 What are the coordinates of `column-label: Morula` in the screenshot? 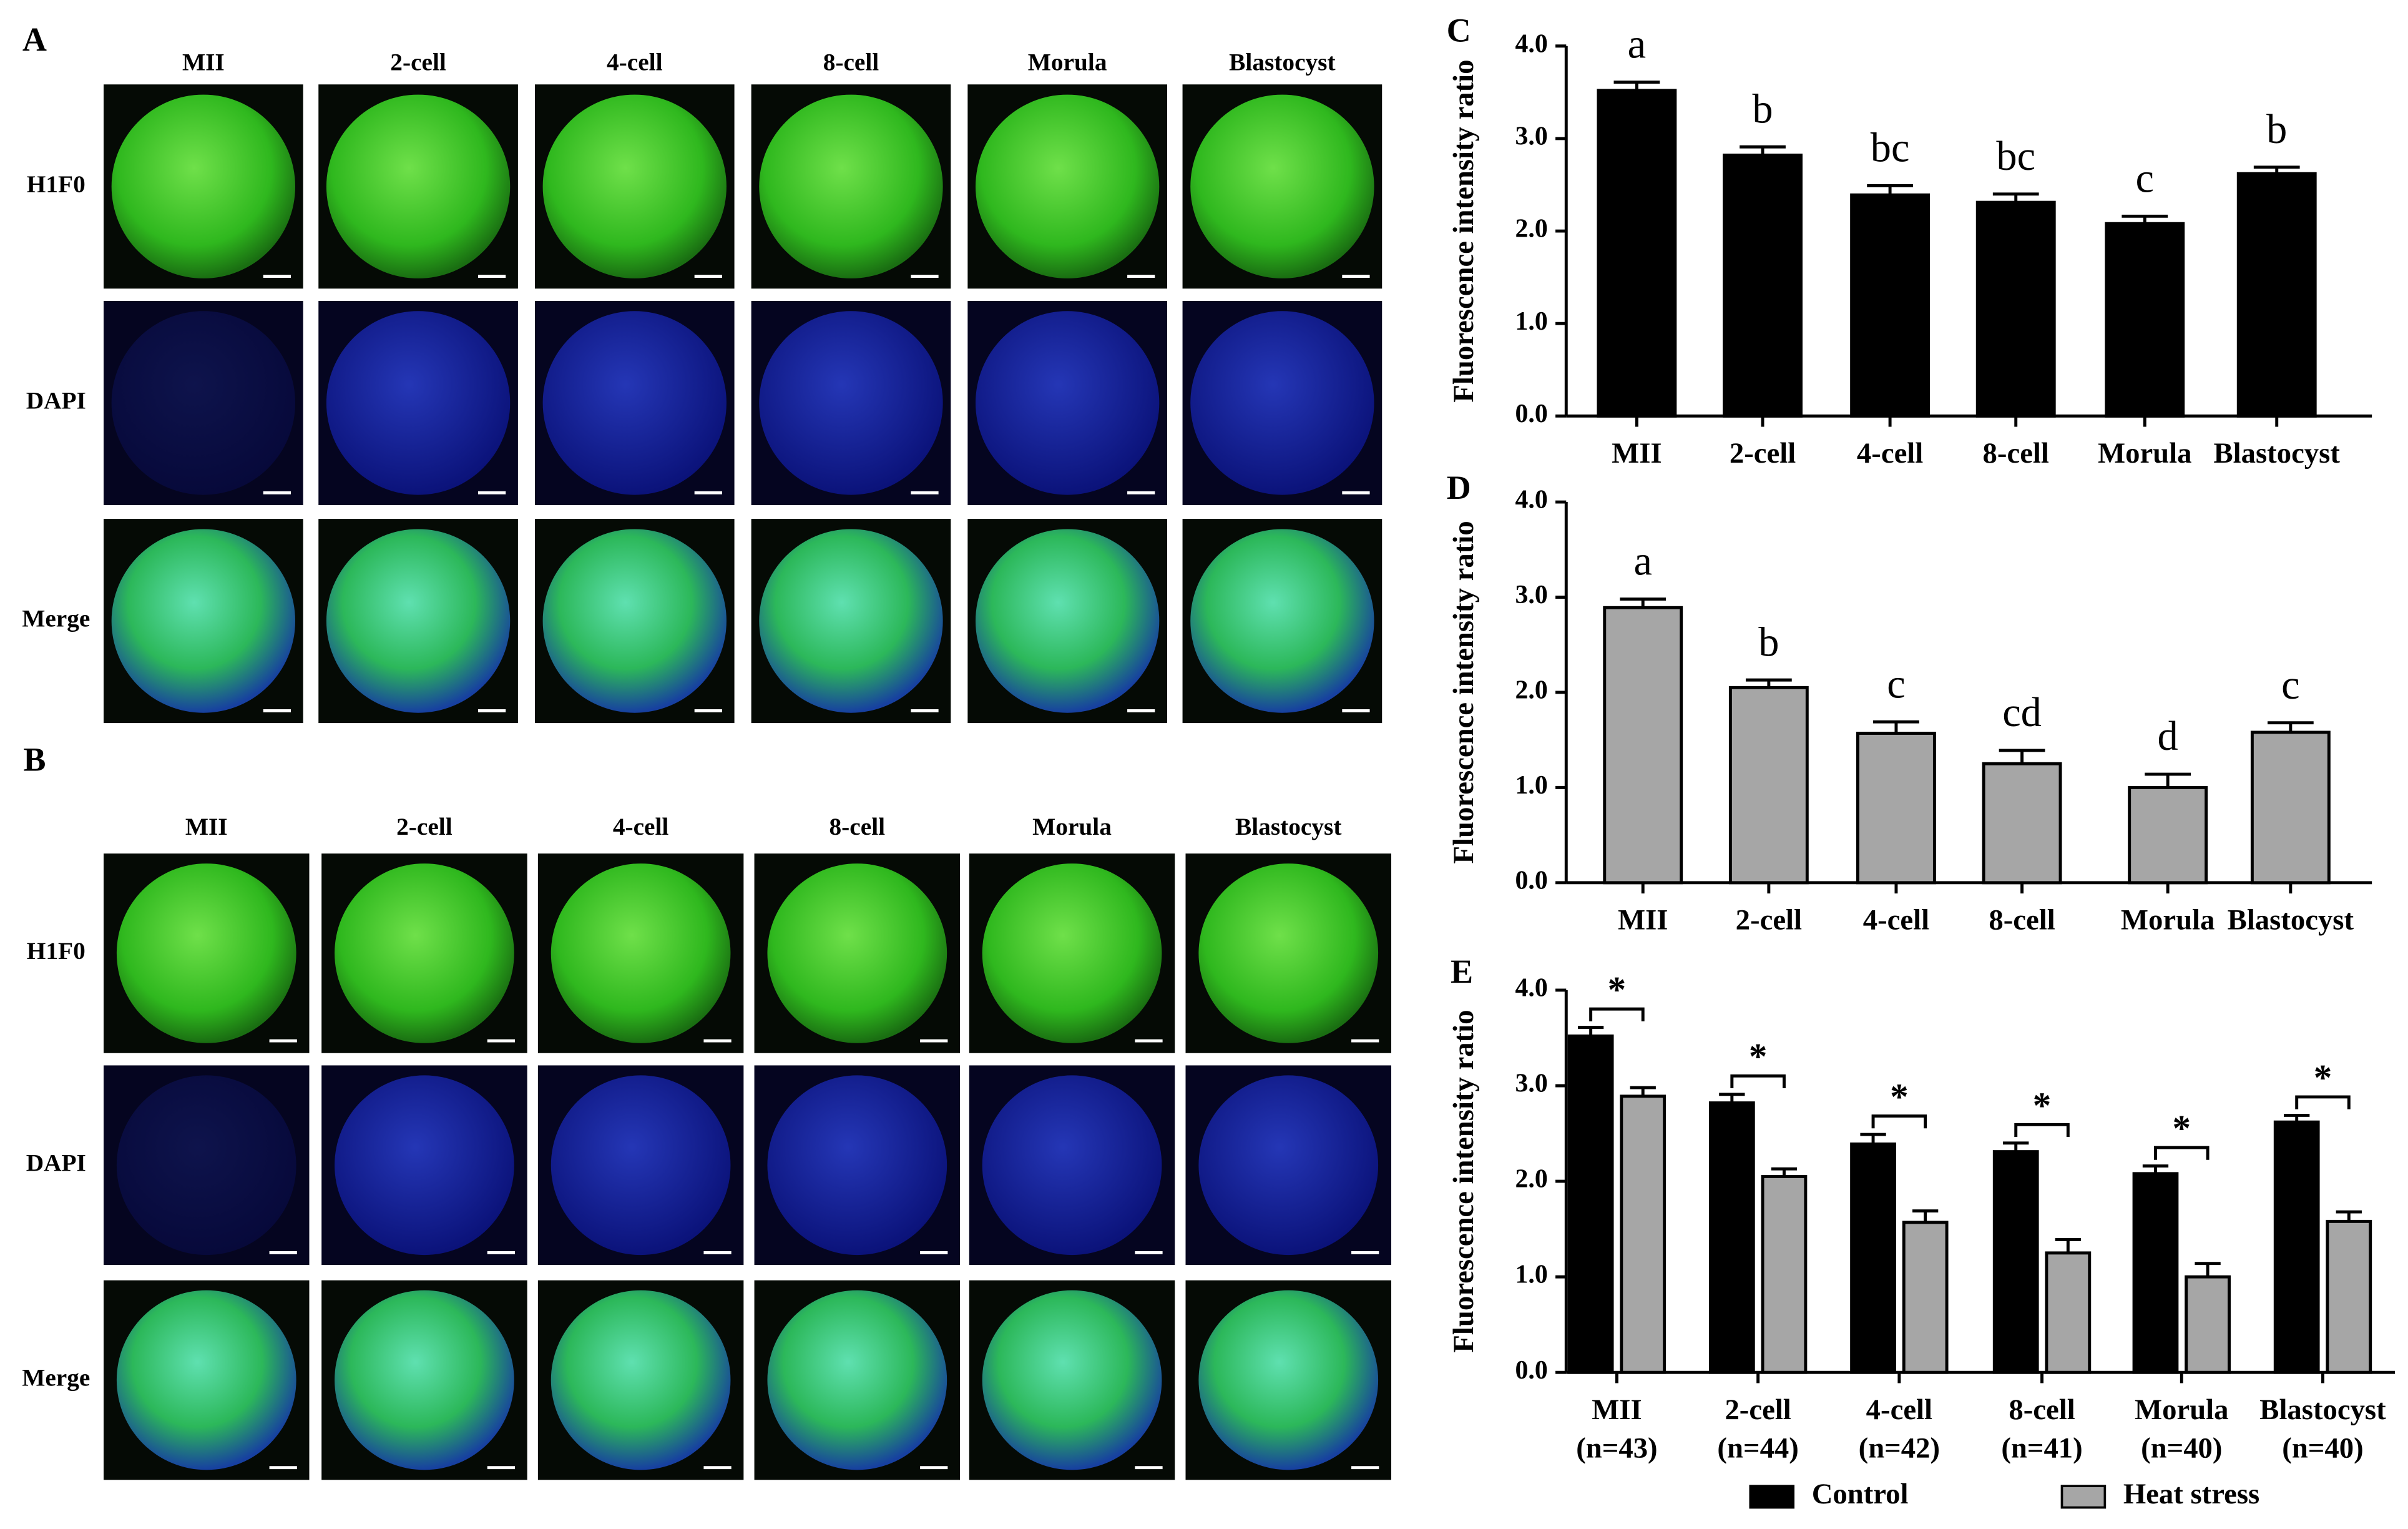 It's located at (1072, 827).